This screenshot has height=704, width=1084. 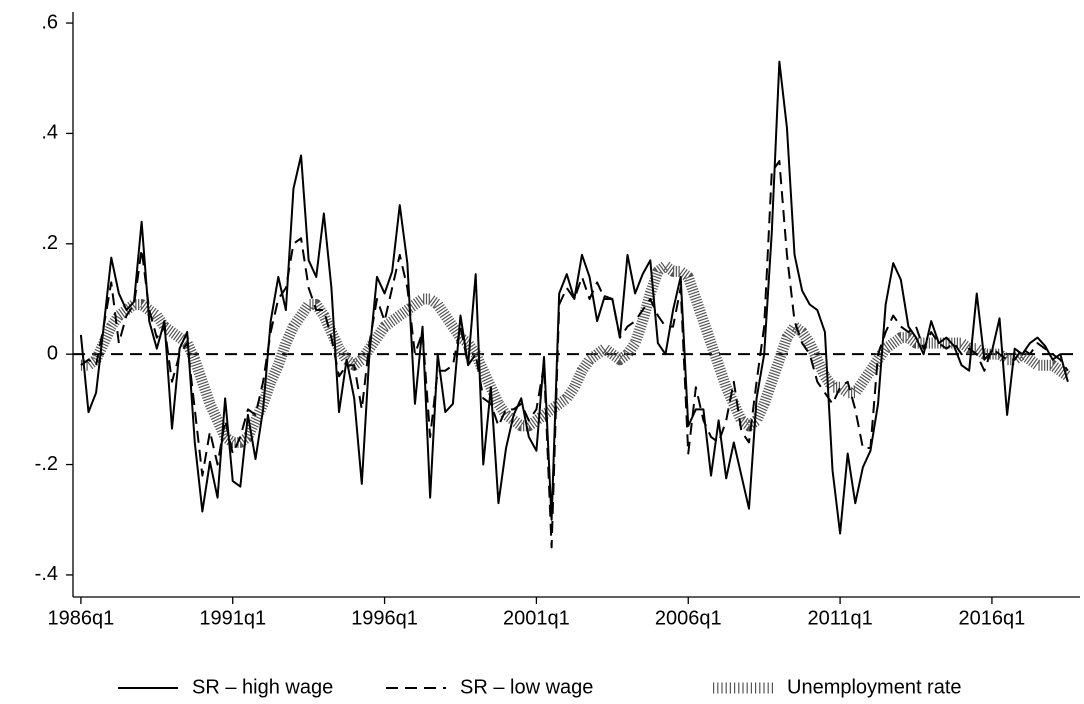 What do you see at coordinates (992, 618) in the screenshot?
I see `x-tick-label: 2016q1` at bounding box center [992, 618].